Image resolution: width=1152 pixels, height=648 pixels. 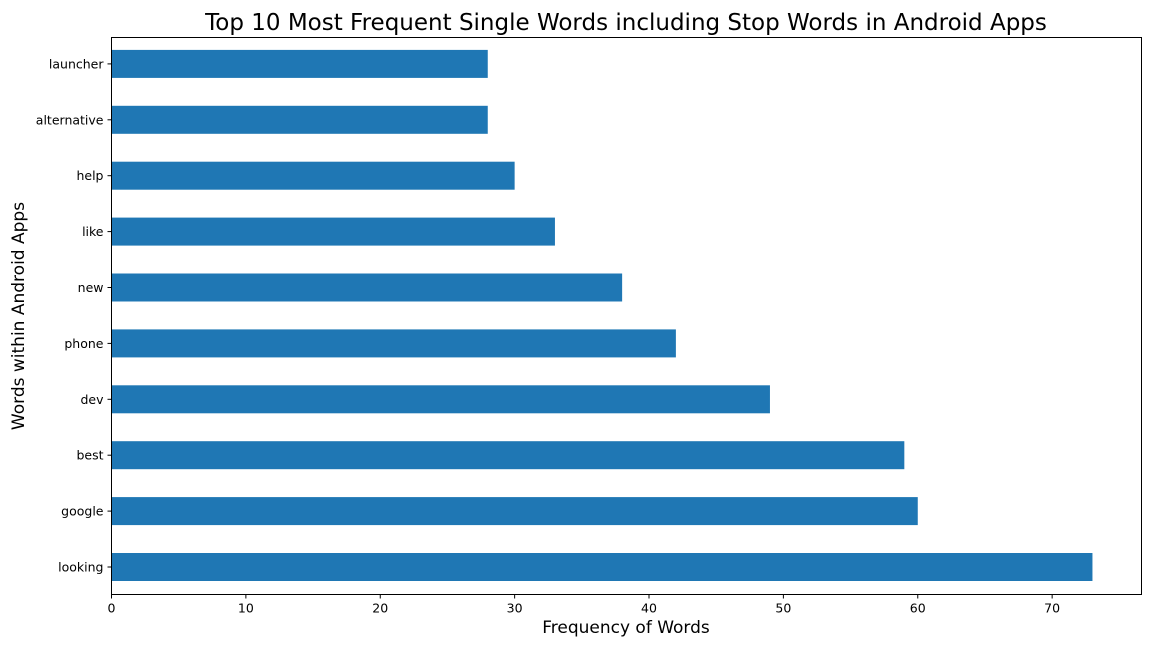 What do you see at coordinates (649, 608) in the screenshot?
I see `x-tick-label: 40` at bounding box center [649, 608].